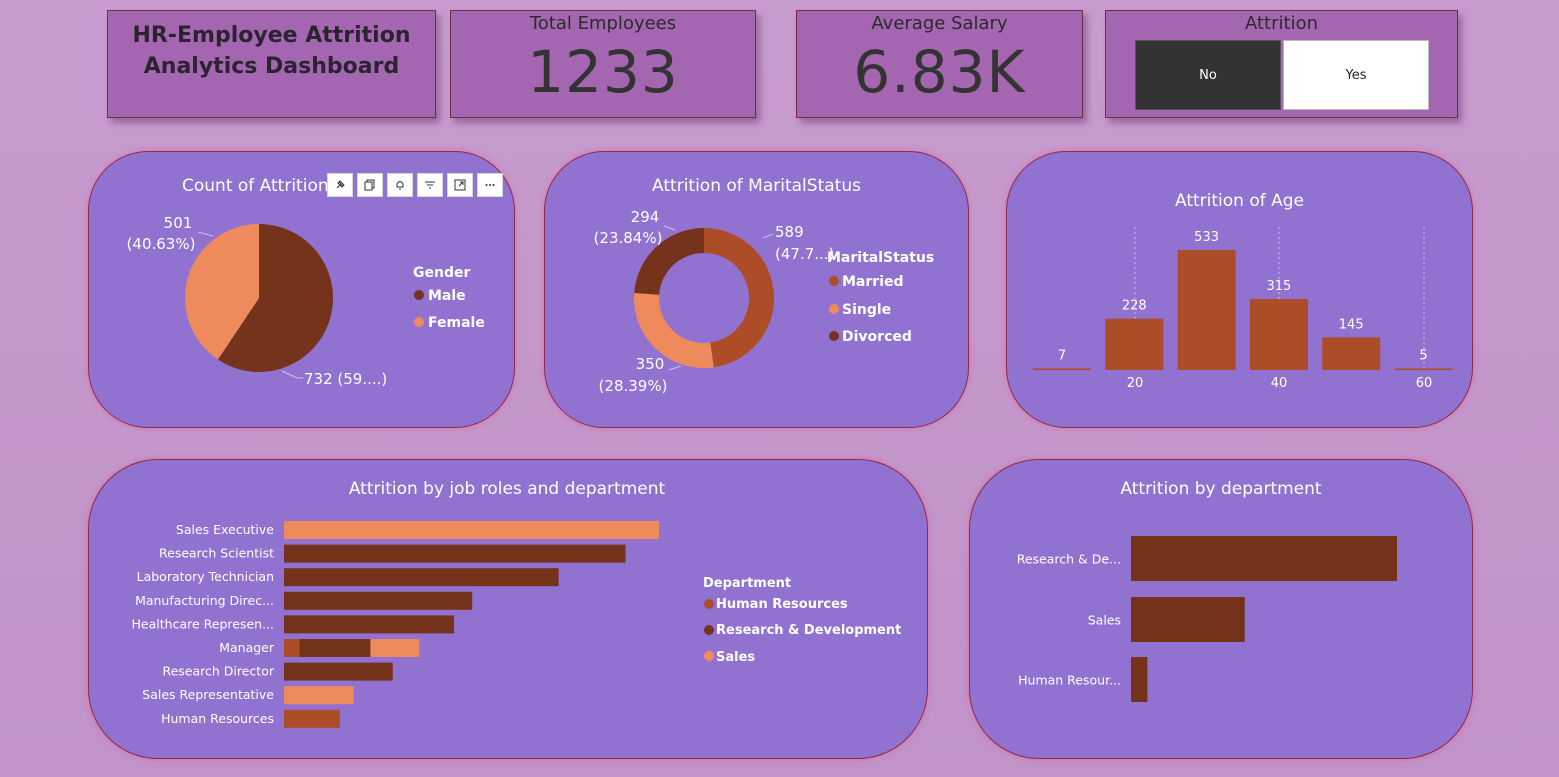 Image resolution: width=1559 pixels, height=777 pixels. Describe the element at coordinates (789, 232) in the screenshot. I see `married-value-label: 589` at that location.